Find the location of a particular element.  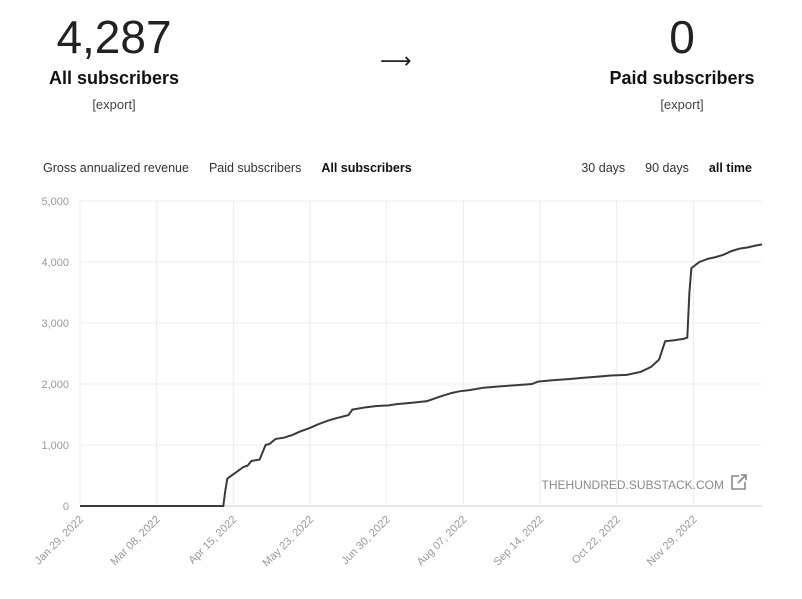

y-tick-label: 5,000 is located at coordinates (55, 202).